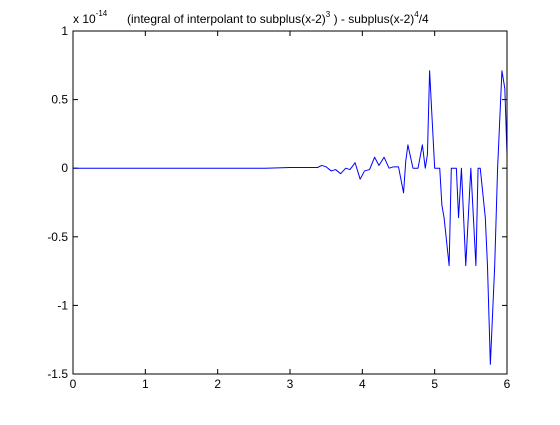  What do you see at coordinates (372, 19) in the screenshot?
I see `title-part-2: ) - subplus(x-2)` at bounding box center [372, 19].